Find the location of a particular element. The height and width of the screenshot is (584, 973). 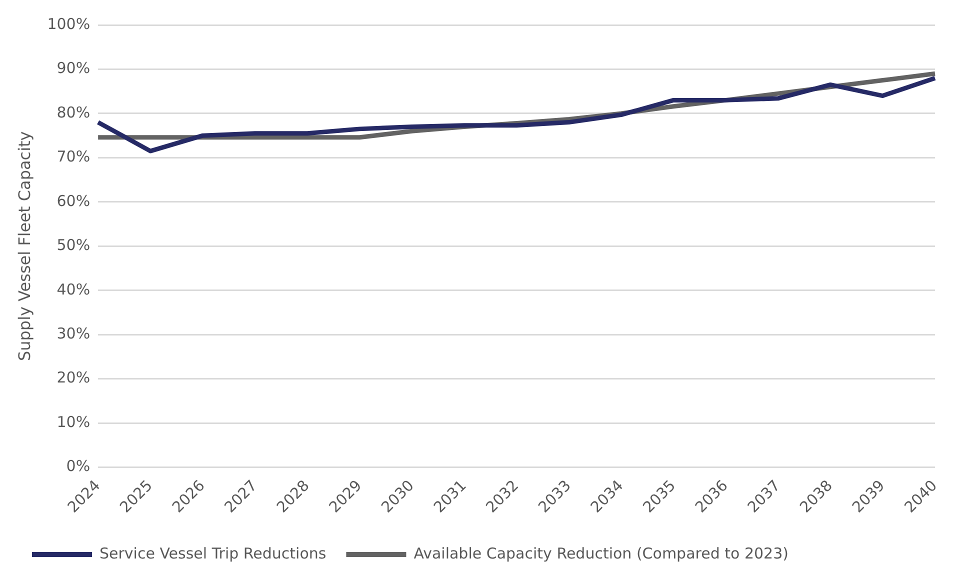

y-tick-label: 0% is located at coordinates (78, 466).